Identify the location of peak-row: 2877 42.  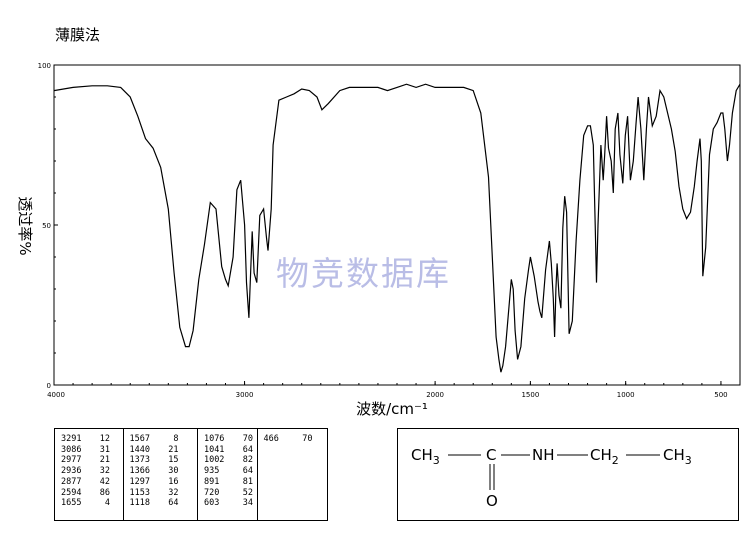
(92, 482).